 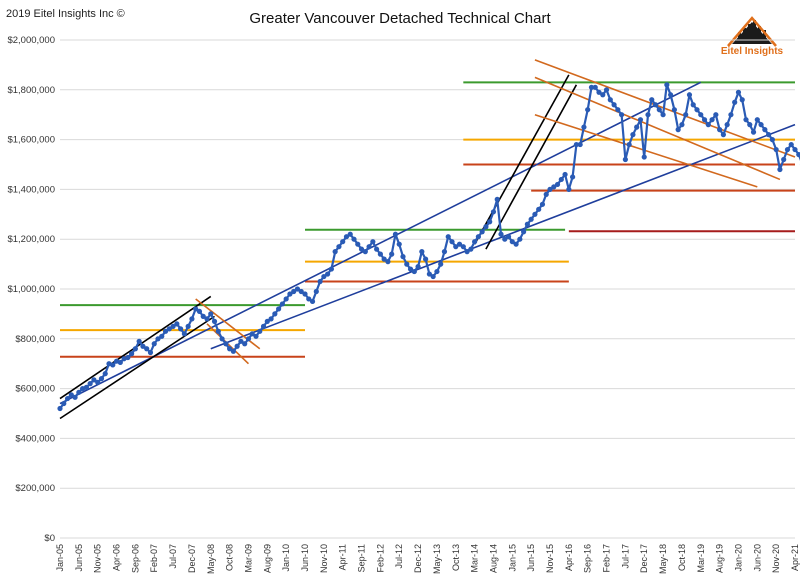 I want to click on x-tick-label: Oct-18, so click(x=682, y=557).